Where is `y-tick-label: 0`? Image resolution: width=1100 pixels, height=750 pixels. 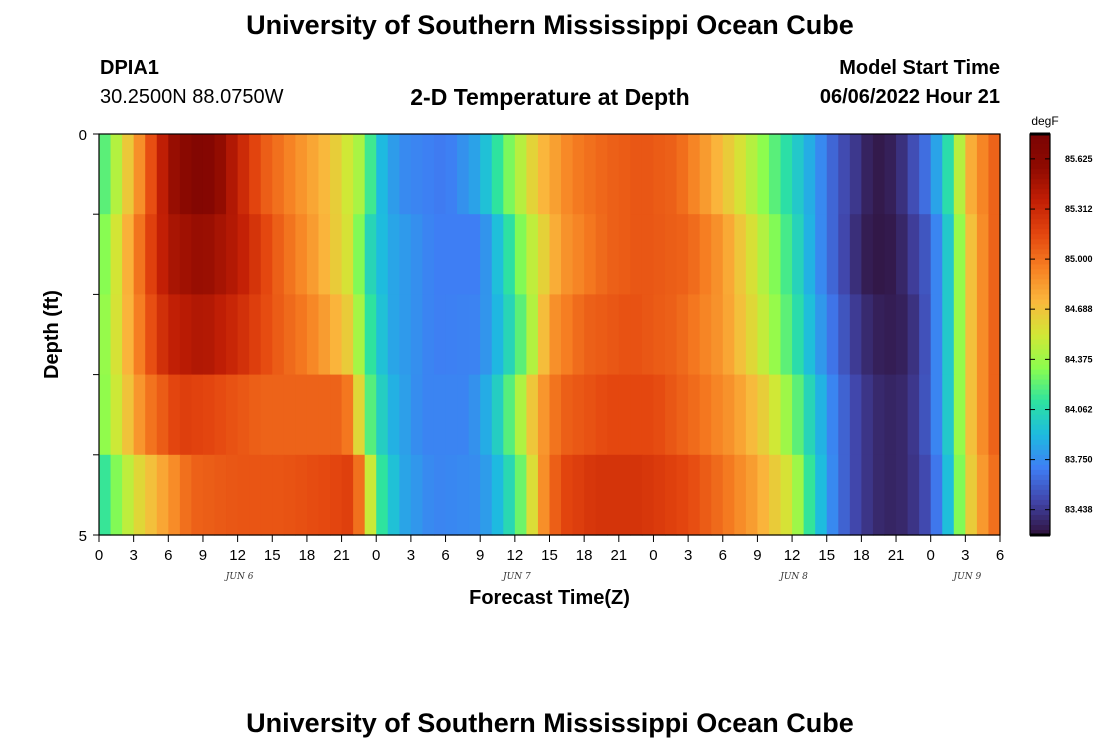
y-tick-label: 0 is located at coordinates (83, 135).